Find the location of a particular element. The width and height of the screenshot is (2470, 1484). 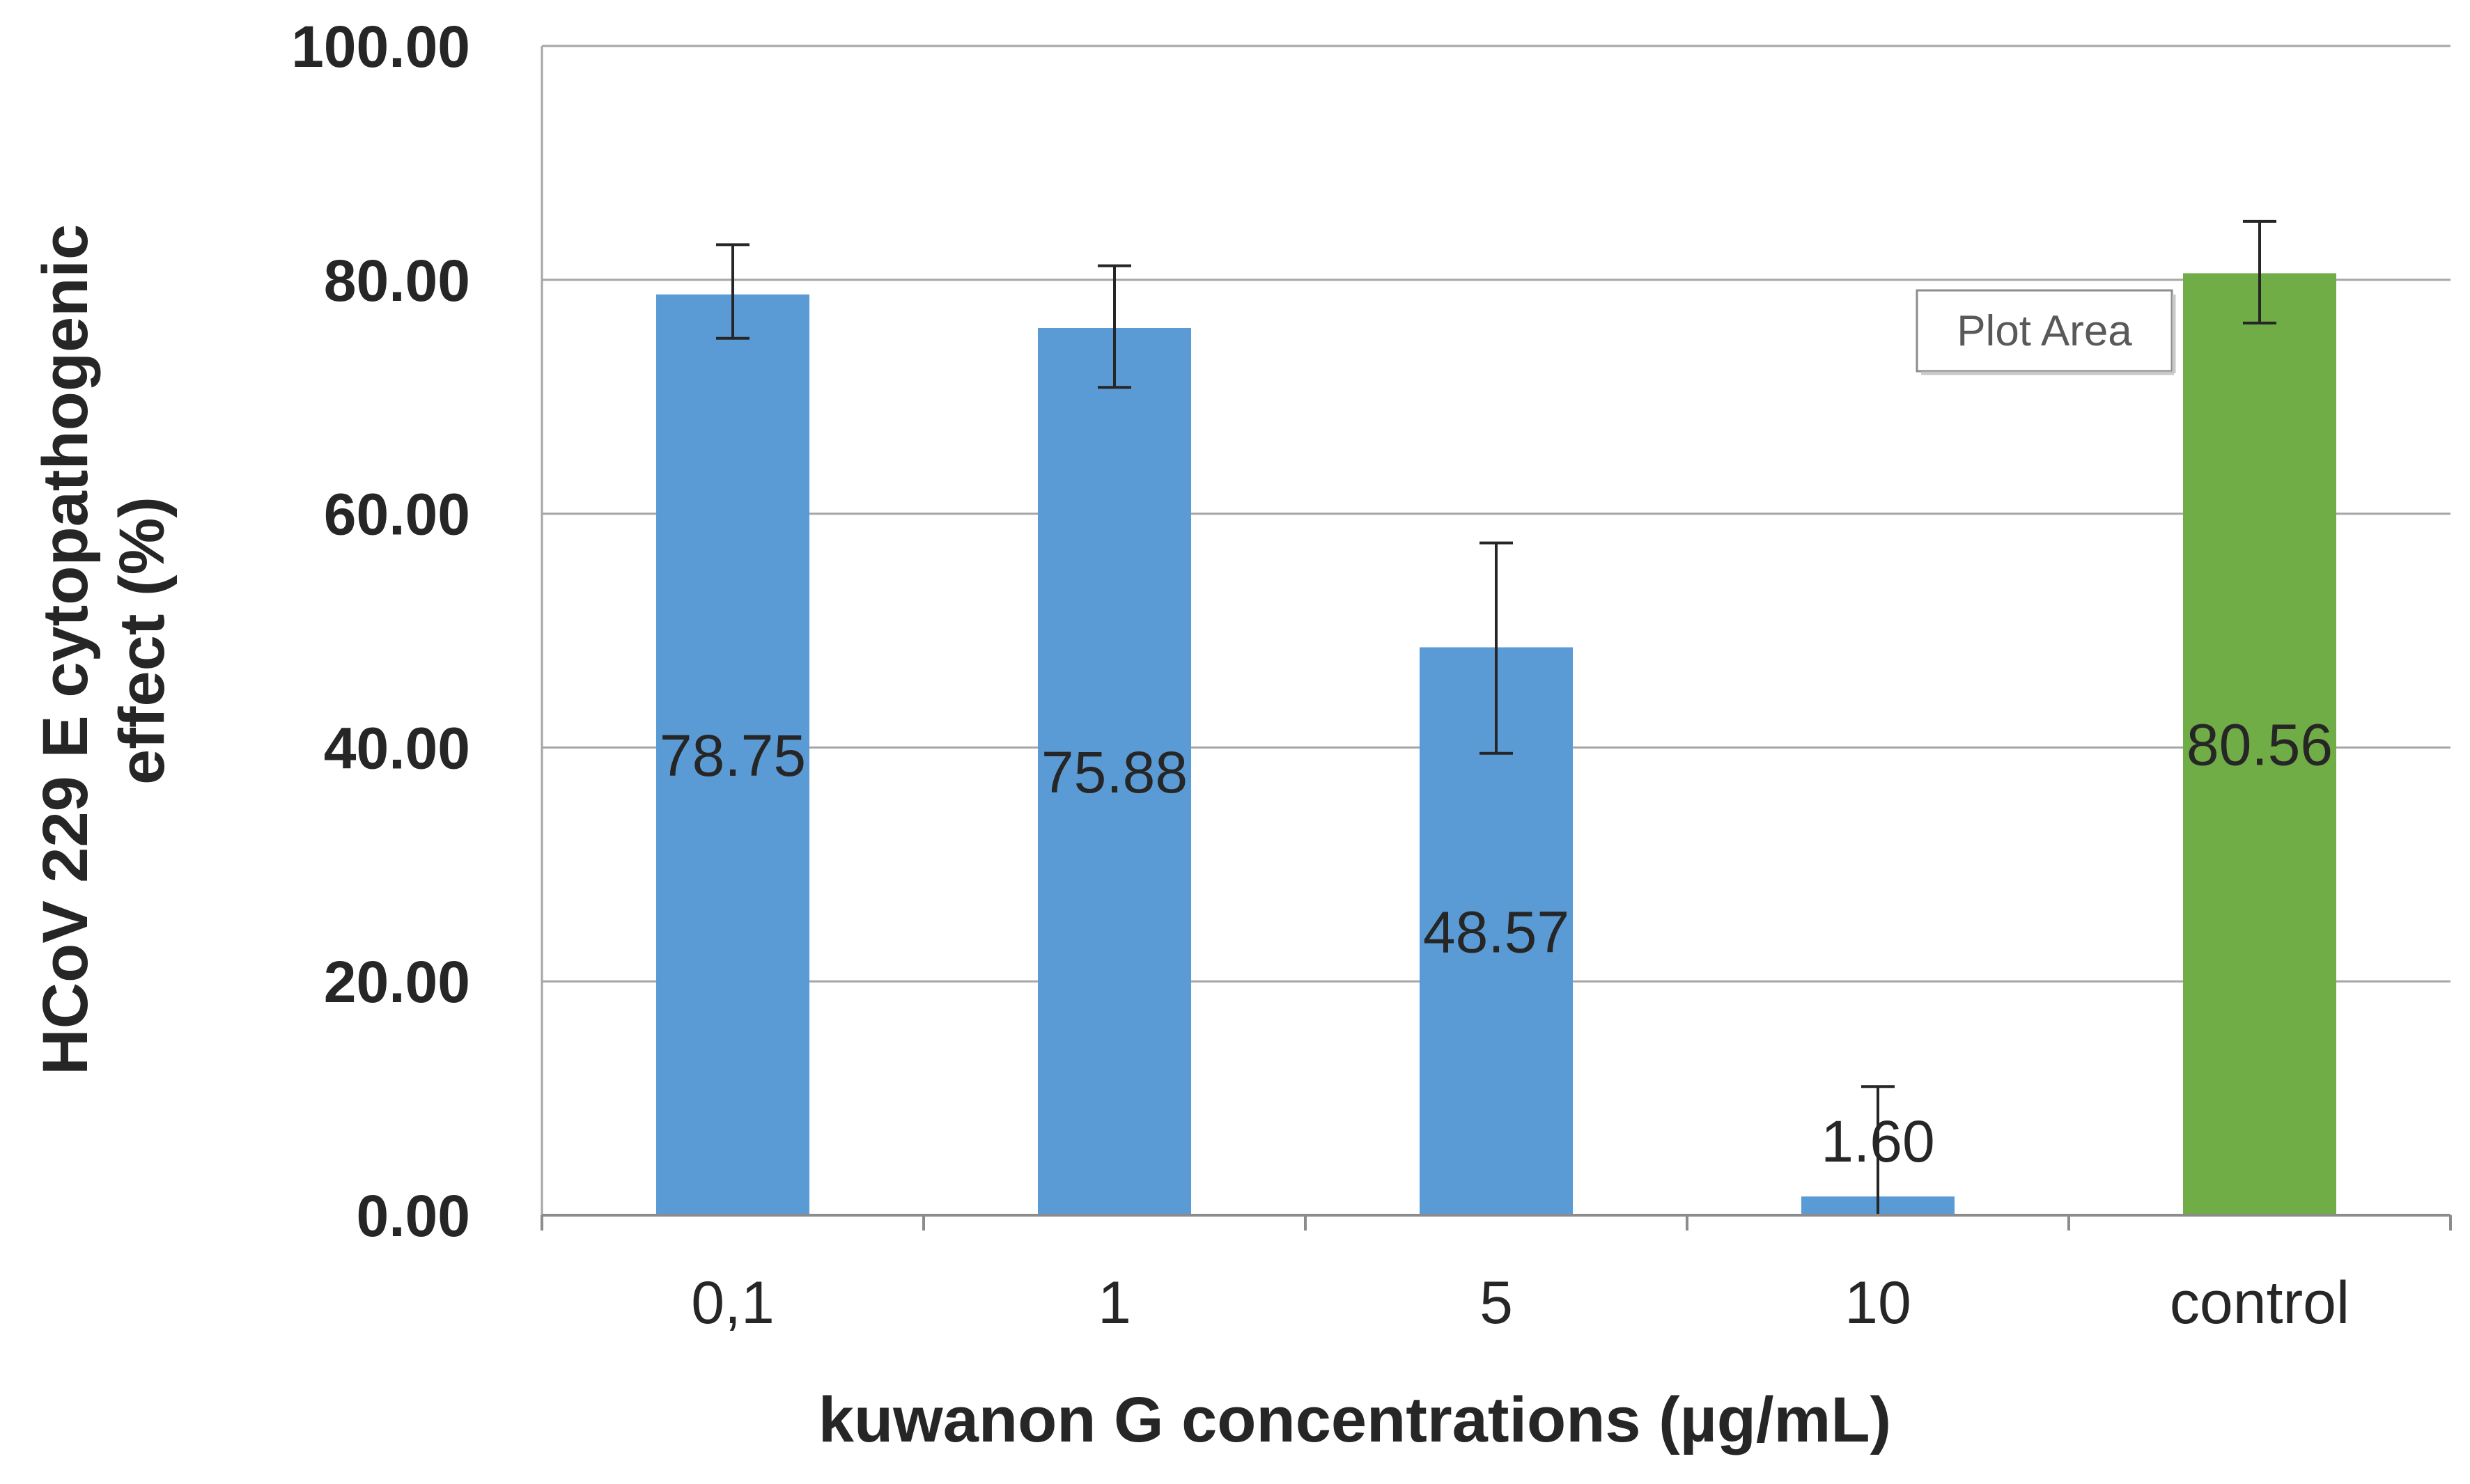

data-label: 75.88 is located at coordinates (1114, 773).